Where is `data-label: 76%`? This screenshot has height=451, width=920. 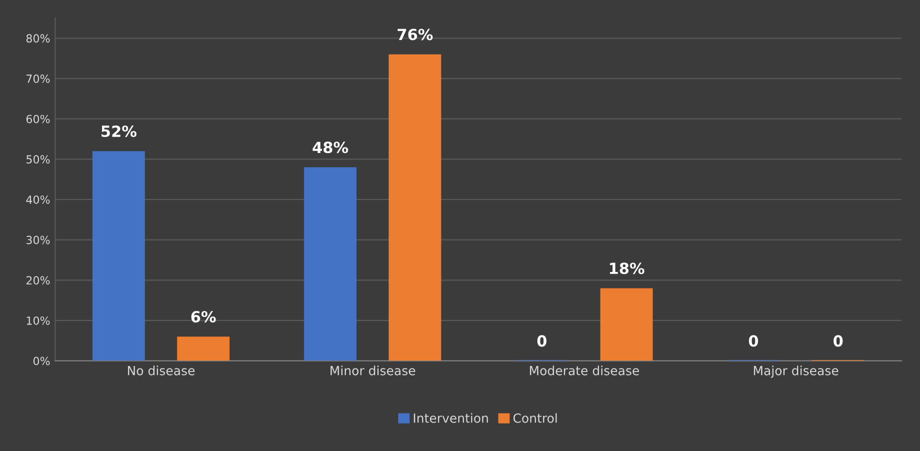
data-label: 76% is located at coordinates (415, 34).